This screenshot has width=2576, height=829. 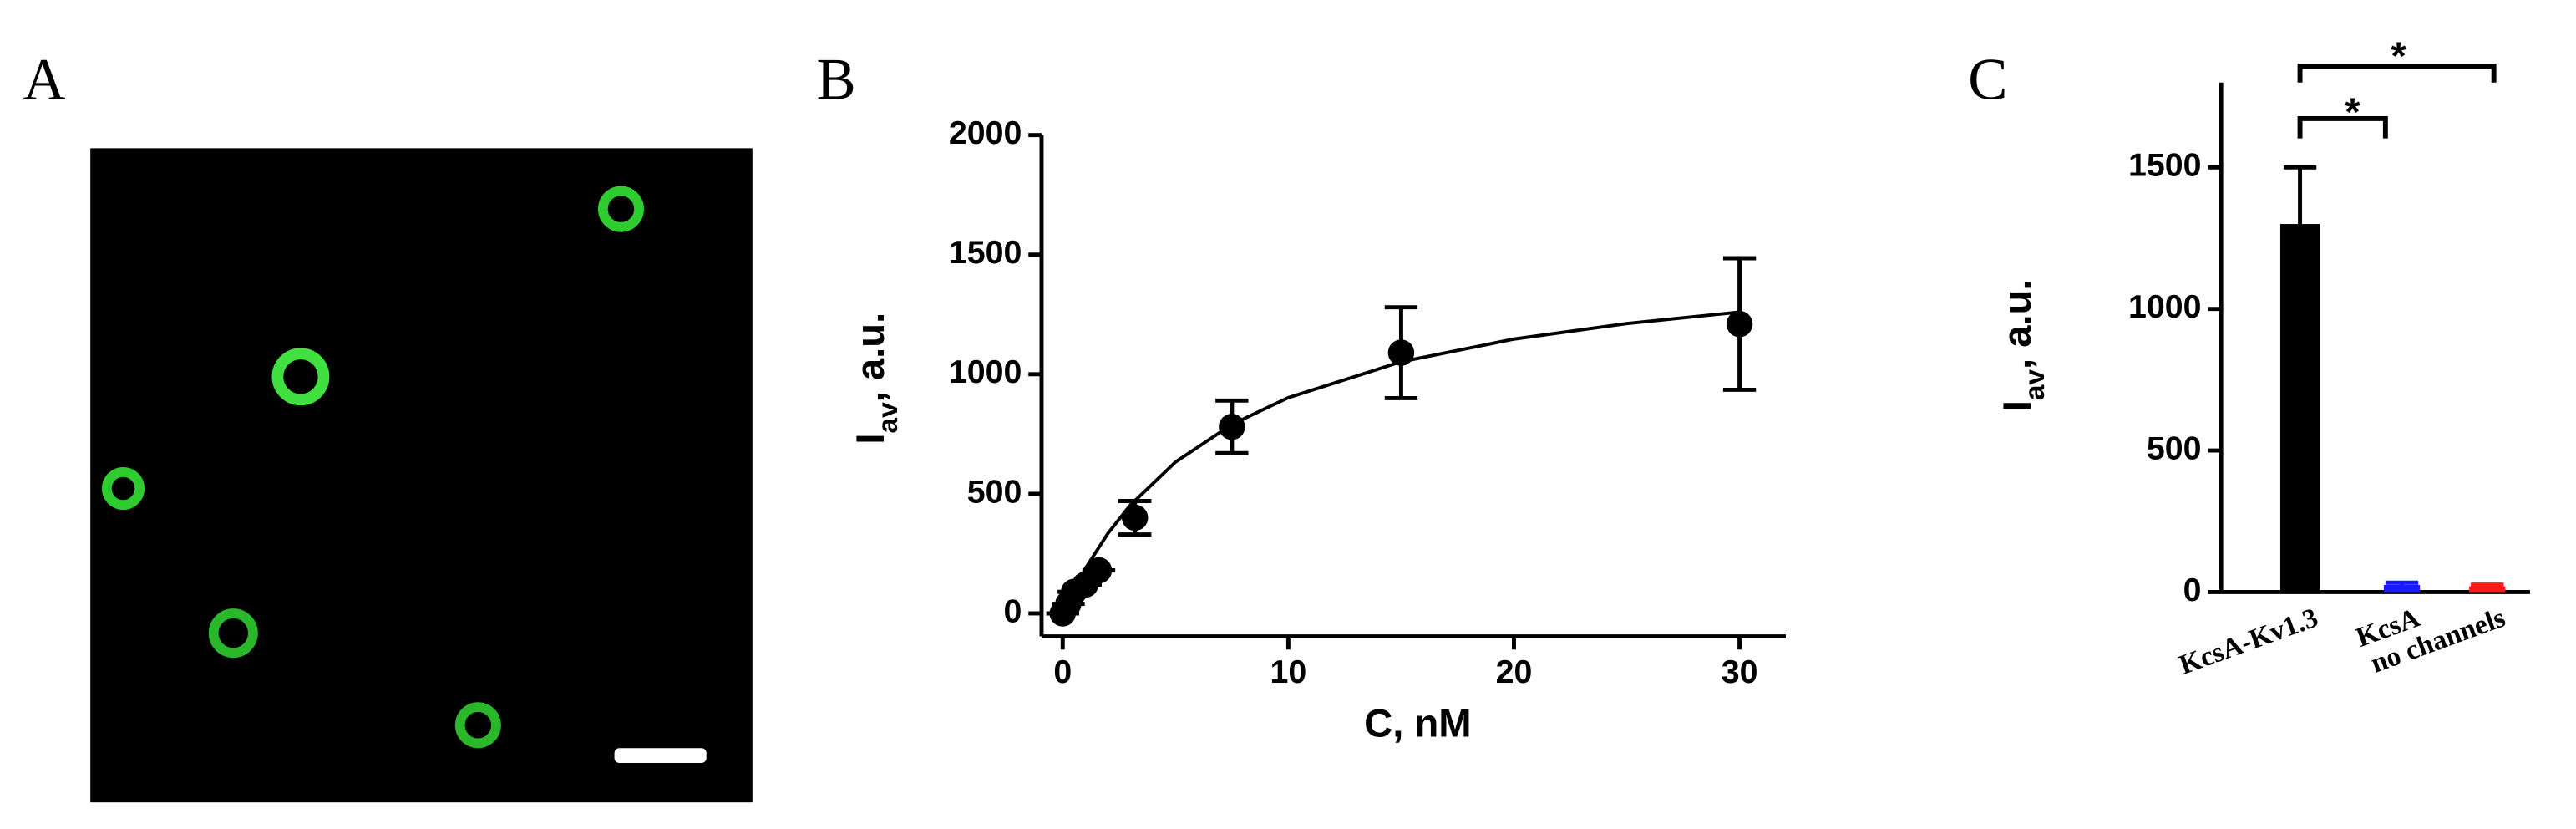 What do you see at coordinates (1740, 672) in the screenshot?
I see `x-tick-label: 30` at bounding box center [1740, 672].